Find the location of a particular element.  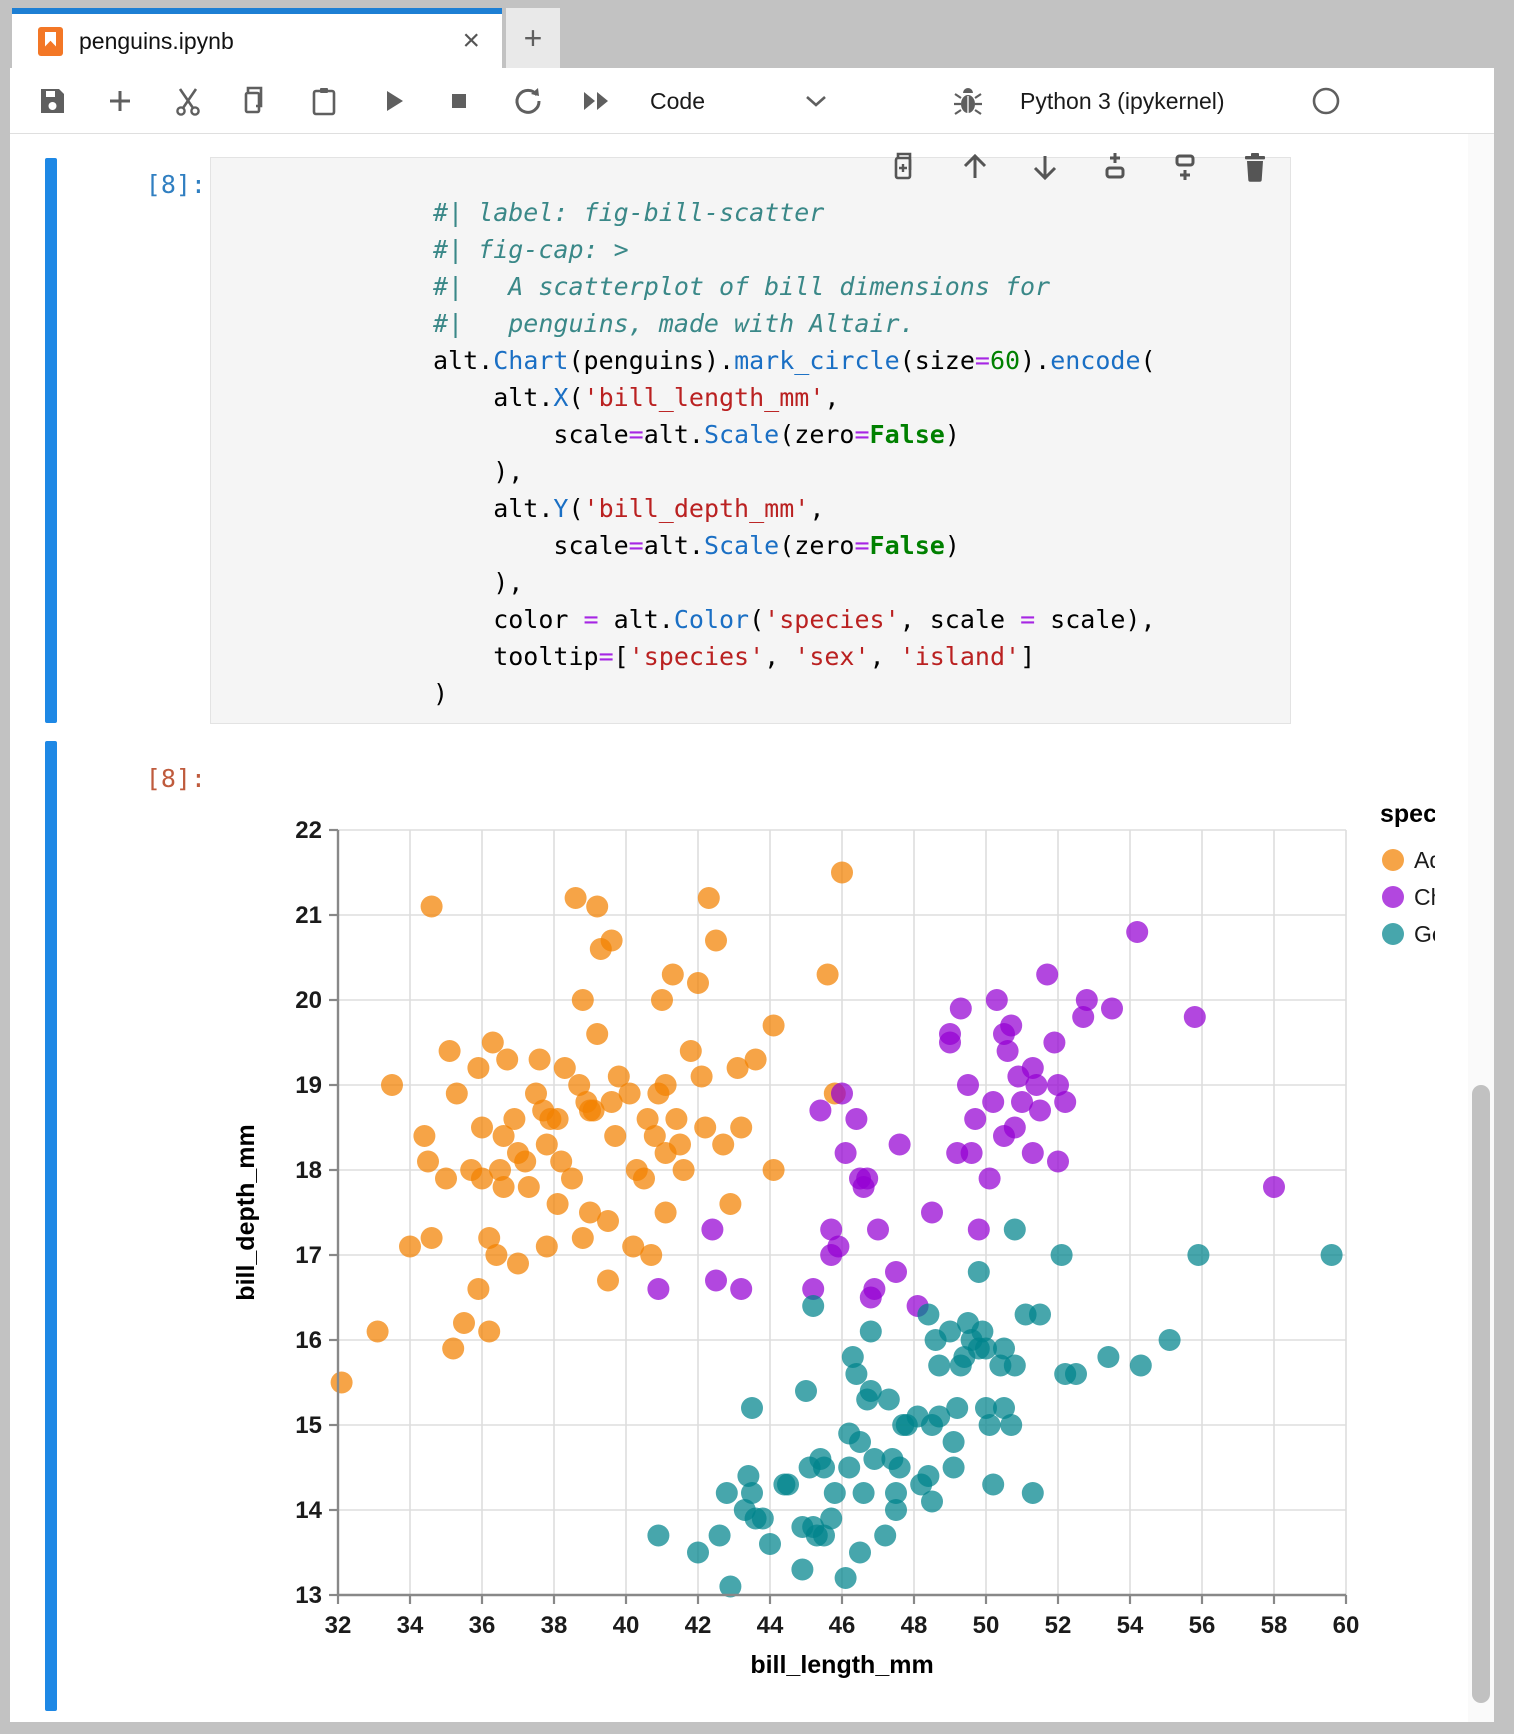

vertical-scrollbar-thumb is located at coordinates (1481, 1394).